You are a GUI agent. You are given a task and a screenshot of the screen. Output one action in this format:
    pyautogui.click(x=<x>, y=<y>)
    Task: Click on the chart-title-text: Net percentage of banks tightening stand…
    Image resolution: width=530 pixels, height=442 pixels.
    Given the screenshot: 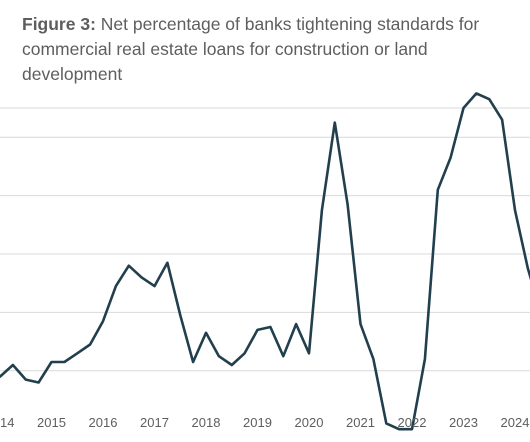 What is the action you would take?
    pyautogui.click(x=251, y=49)
    